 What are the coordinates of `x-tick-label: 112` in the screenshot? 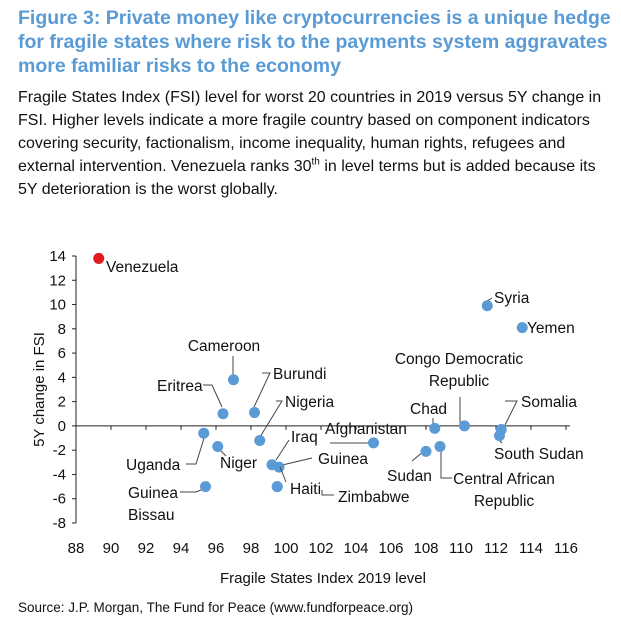 It's located at (496, 548).